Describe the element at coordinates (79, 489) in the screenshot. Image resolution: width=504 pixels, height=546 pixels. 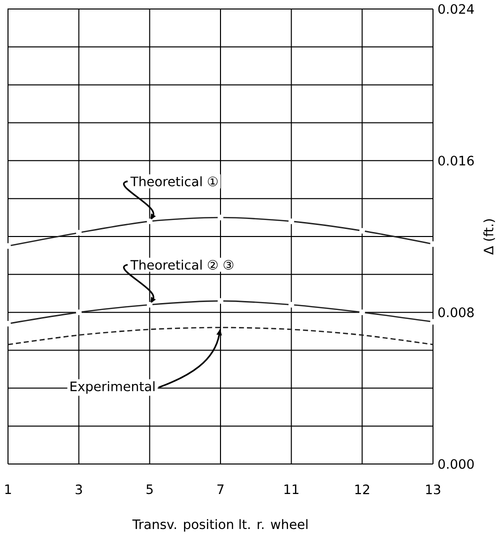
I see `x-tick-label: 3` at that location.